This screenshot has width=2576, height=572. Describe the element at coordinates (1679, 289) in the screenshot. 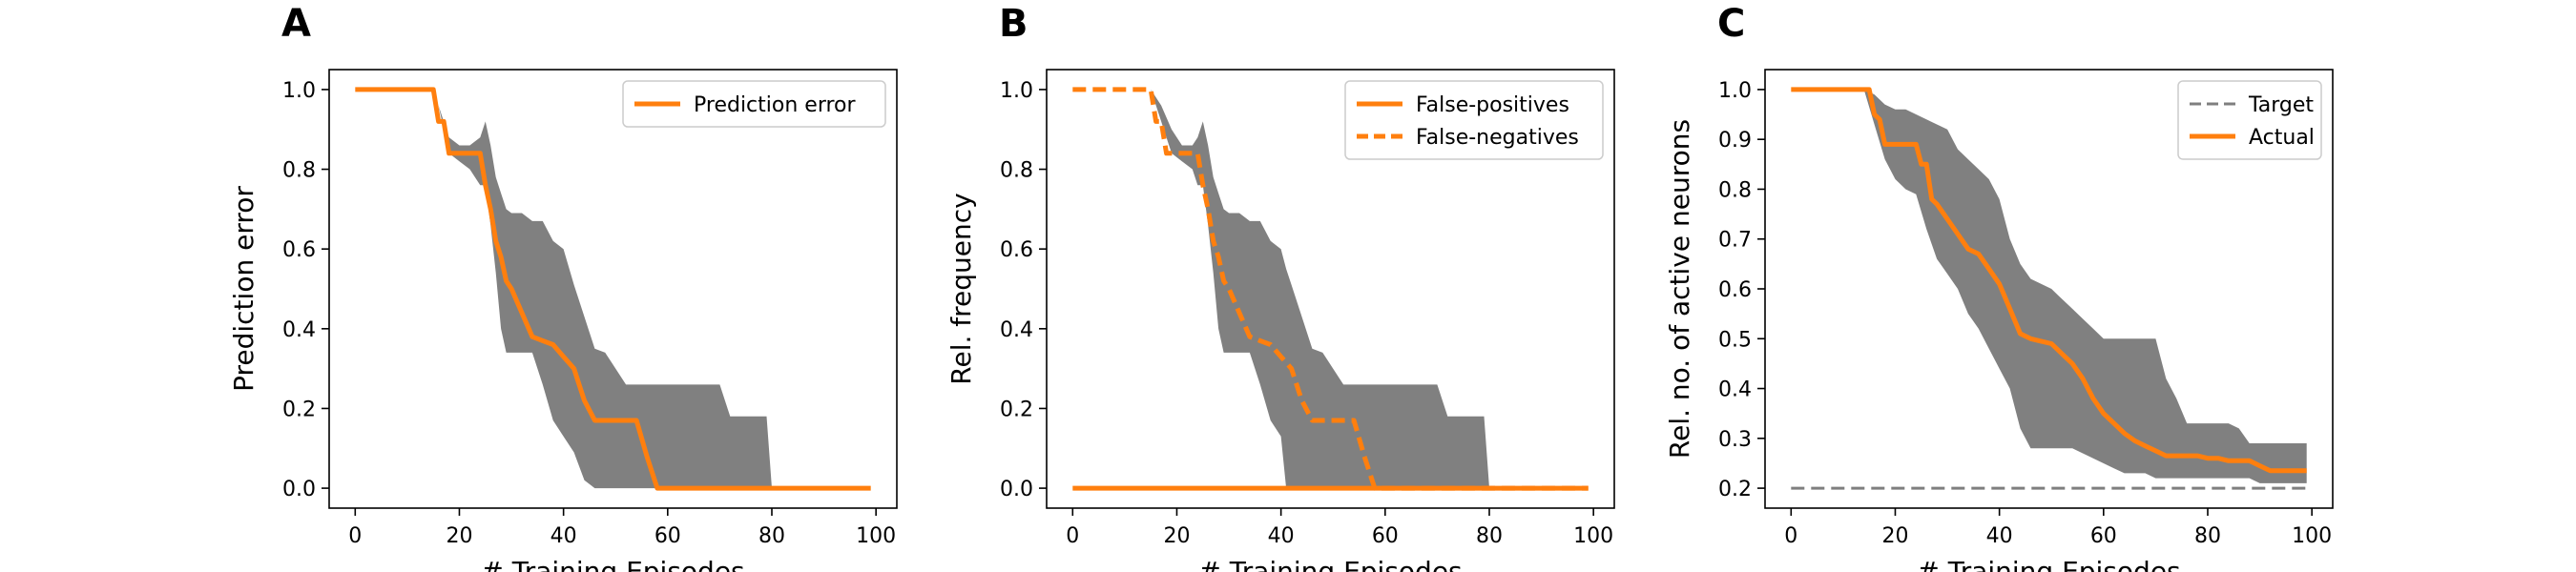

I see `y-axis-label: Rel. no. of active neurons` at that location.